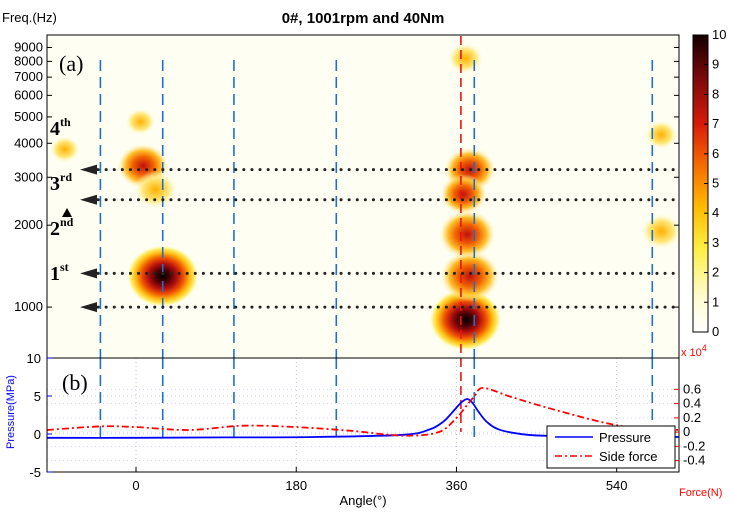 The width and height of the screenshot is (731, 513). What do you see at coordinates (59, 272) in the screenshot?
I see `harmonic-label: 1st` at bounding box center [59, 272].